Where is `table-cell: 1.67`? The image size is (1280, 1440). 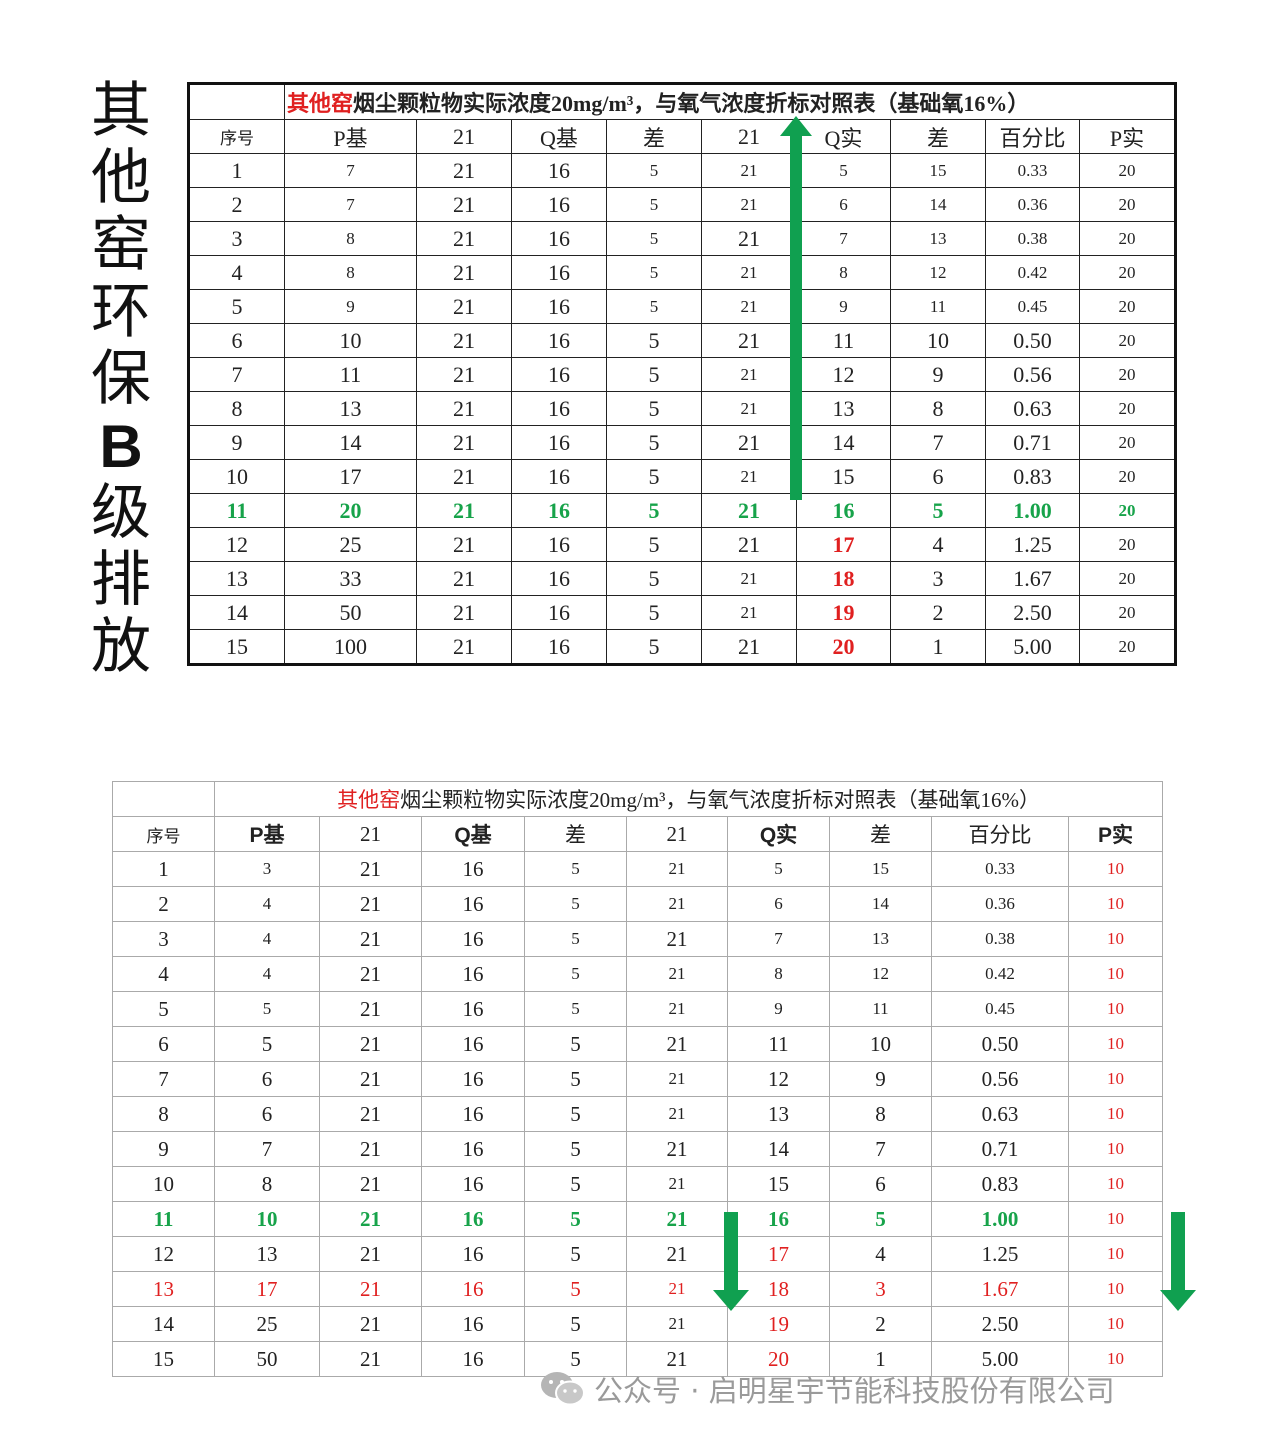 table-cell: 1.67 is located at coordinates (1000, 1289).